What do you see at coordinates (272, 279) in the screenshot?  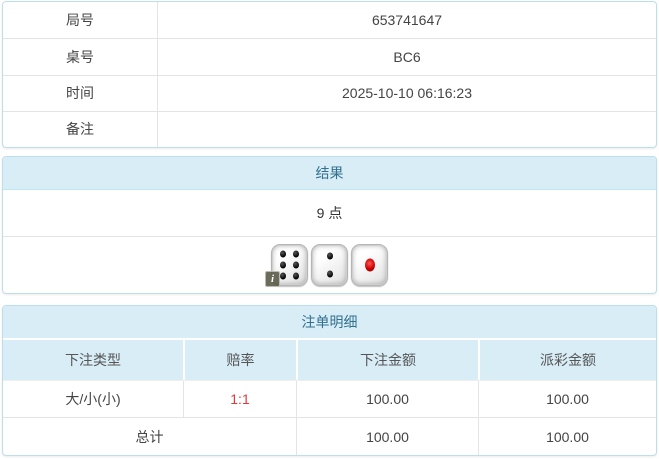 I see `info-badge-icon: i` at bounding box center [272, 279].